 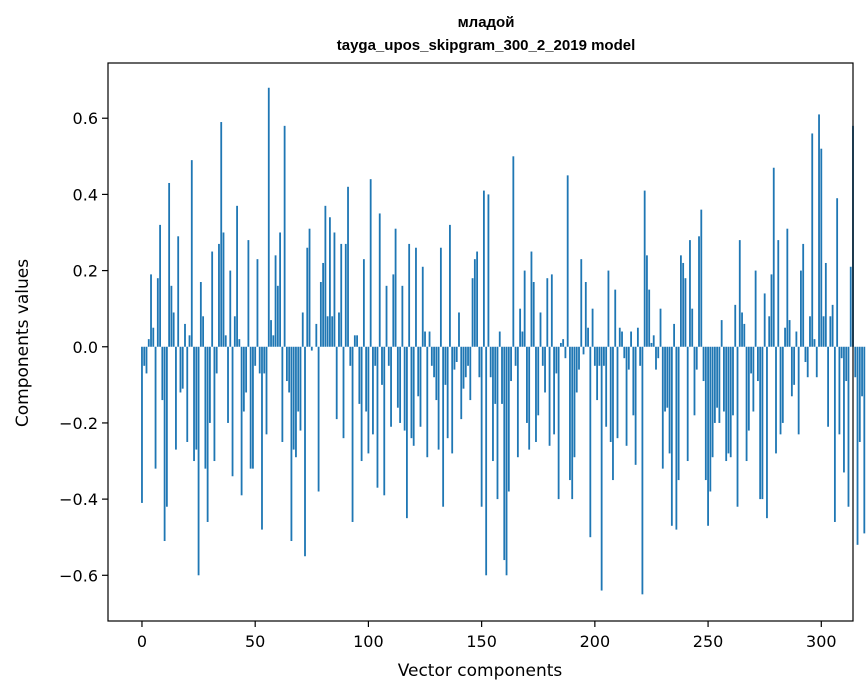 What do you see at coordinates (78, 499) in the screenshot?
I see `y-tick-label: −0.4` at bounding box center [78, 499].